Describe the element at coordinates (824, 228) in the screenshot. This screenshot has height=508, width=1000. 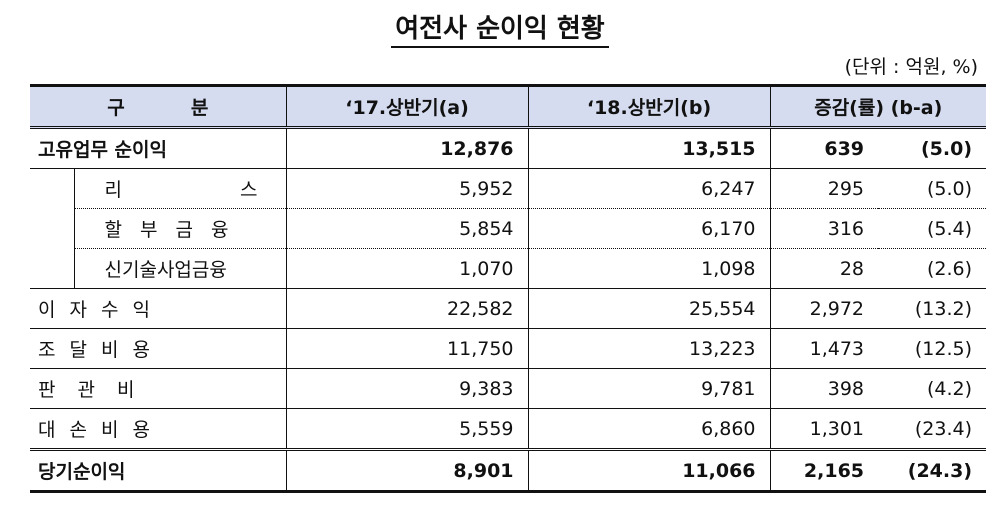
I see `value-diff: 316` at that location.